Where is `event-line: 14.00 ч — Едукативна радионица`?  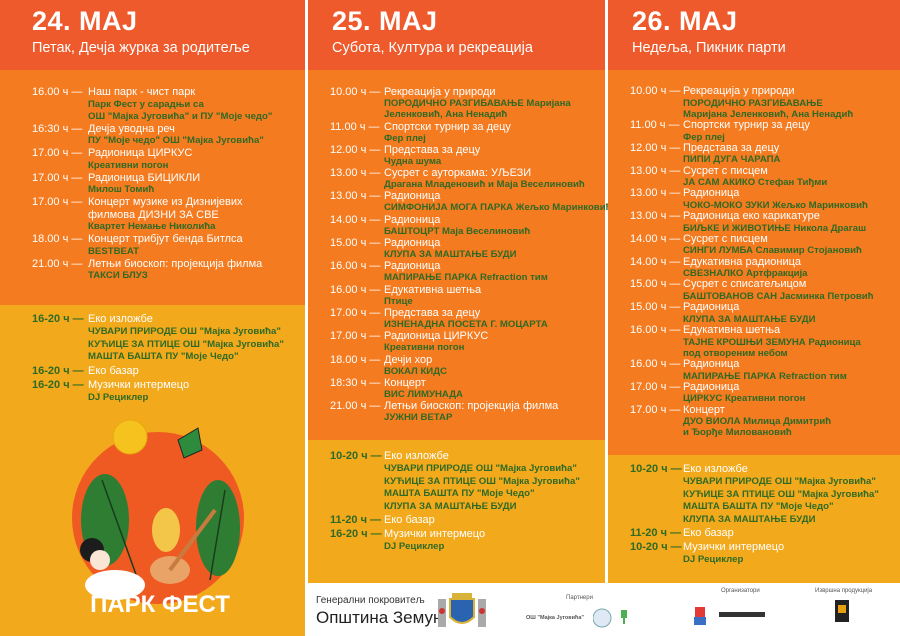 event-line: 14.00 ч — Едукативна радионица is located at coordinates (754, 262).